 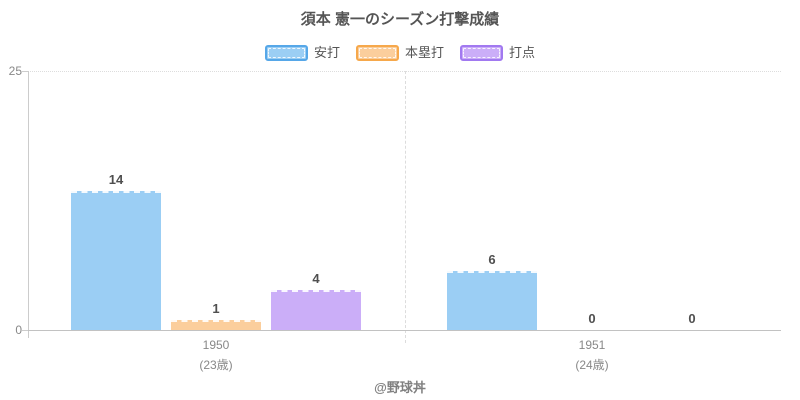 What do you see at coordinates (216, 308) in the screenshot?
I see `bar-value-label-home-runs-1950: 1` at bounding box center [216, 308].